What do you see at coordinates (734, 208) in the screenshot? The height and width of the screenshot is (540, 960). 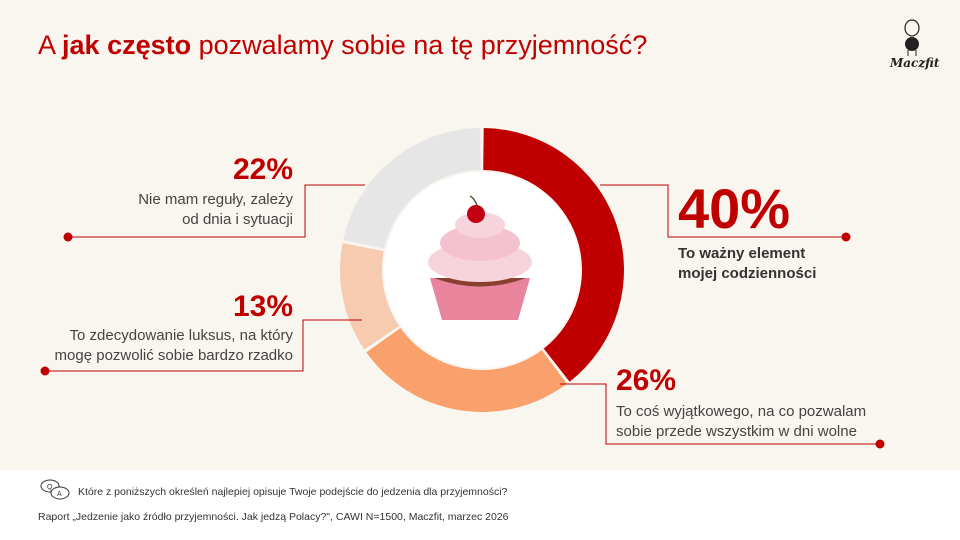 I see `pct-40: 40%` at bounding box center [734, 208].